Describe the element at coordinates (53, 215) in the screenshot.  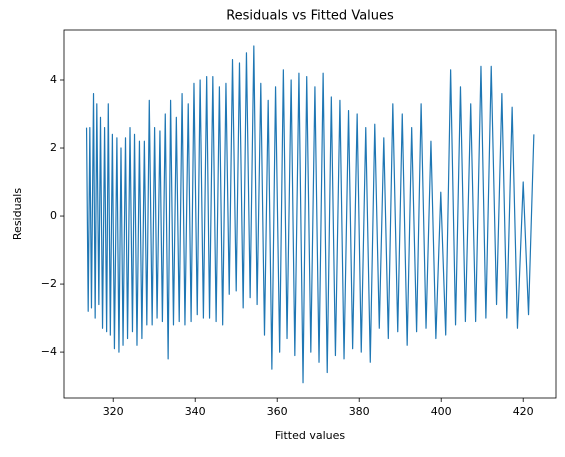
I see `y-tick-label: 0` at that location.